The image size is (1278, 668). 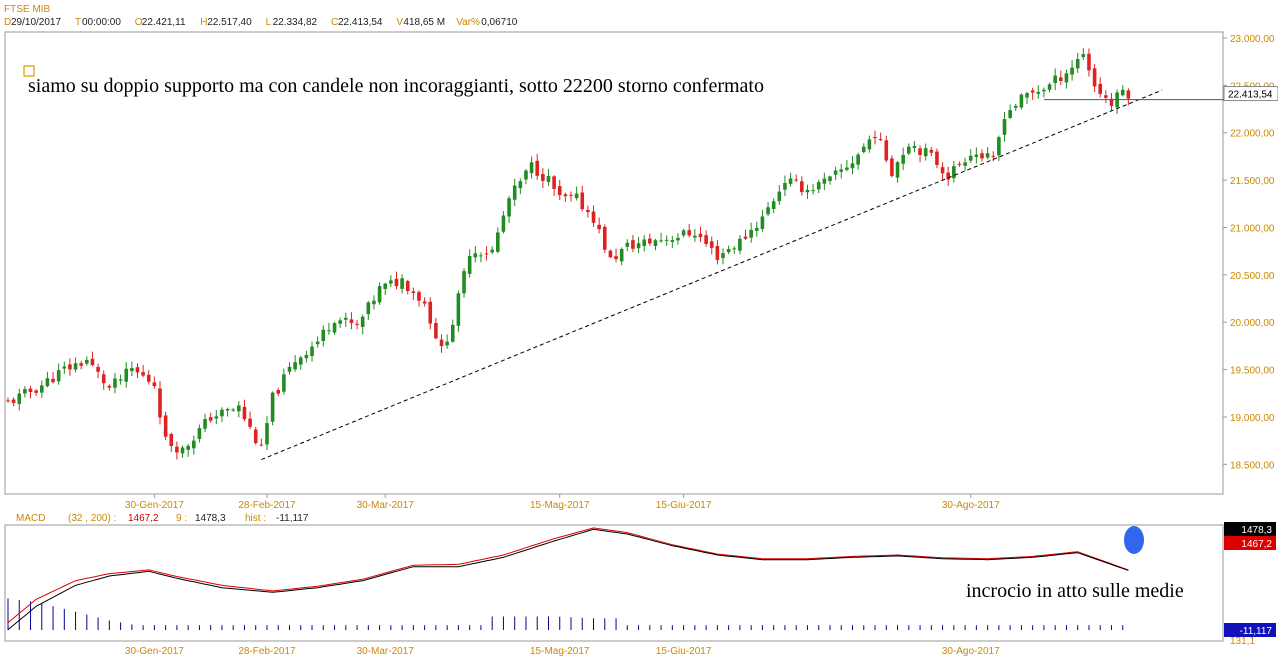 What do you see at coordinates (1250, 95) in the screenshot?
I see `last-price-label: 22.413,54` at bounding box center [1250, 95].